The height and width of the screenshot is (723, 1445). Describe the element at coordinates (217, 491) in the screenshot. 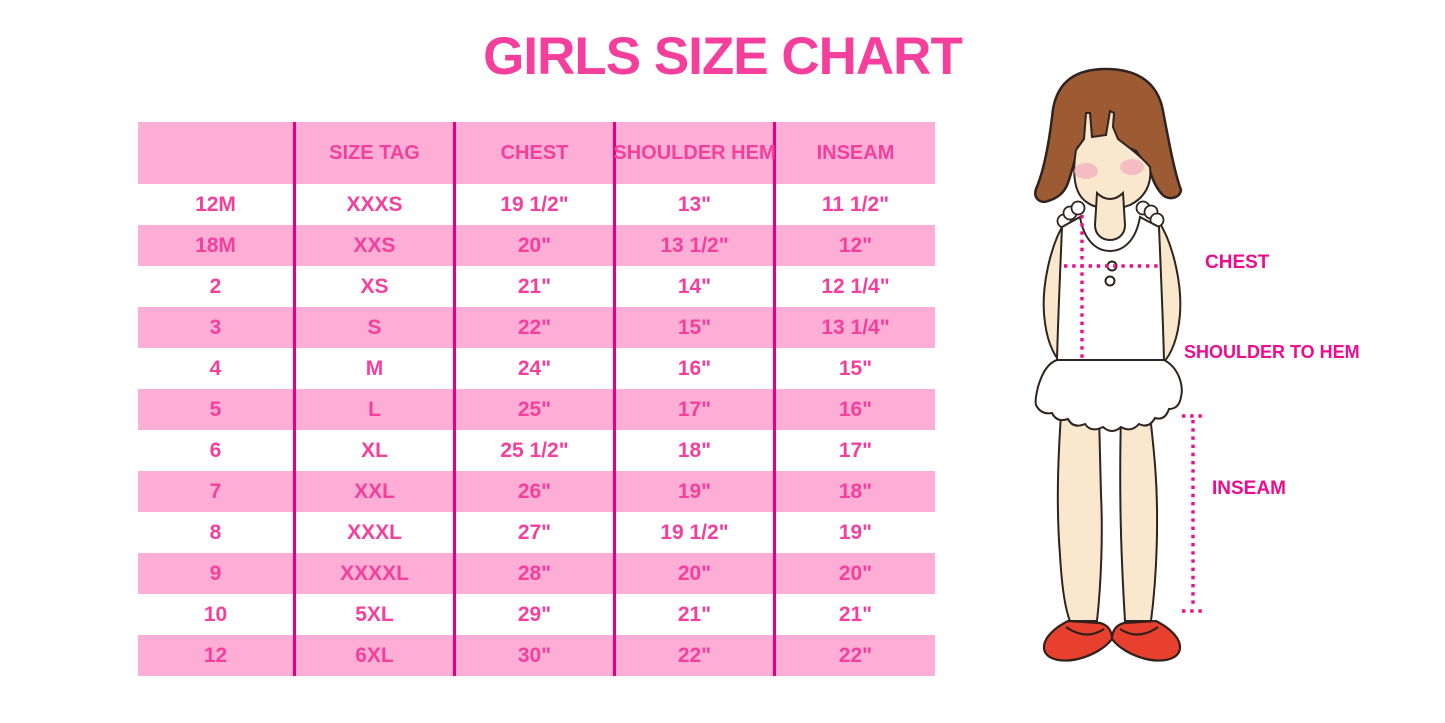

I see `table-cell: 7` at that location.